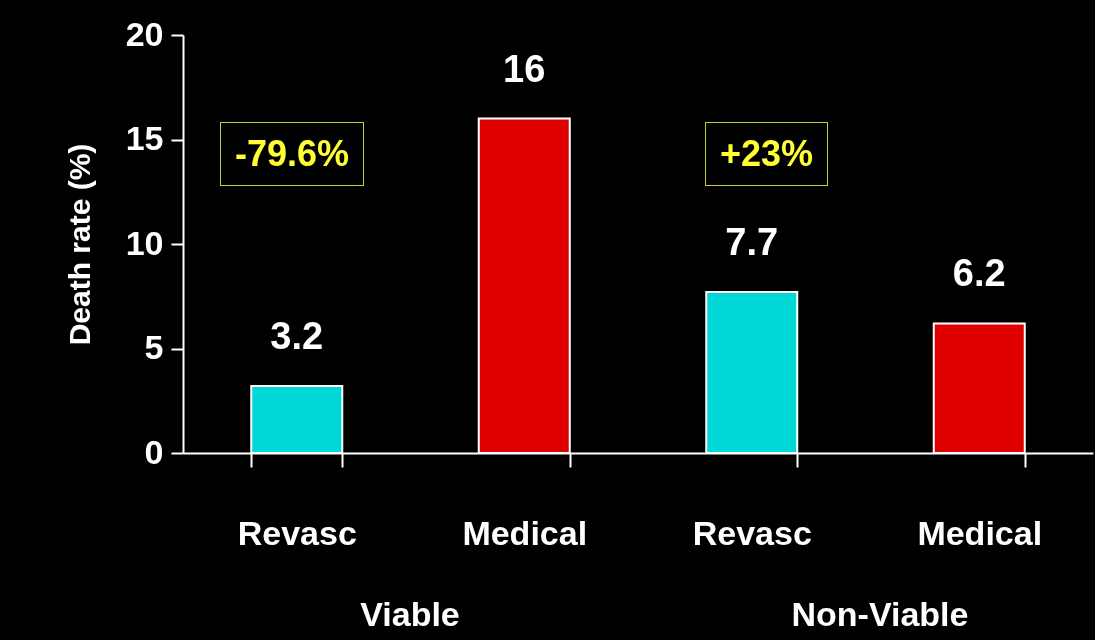 The image size is (1095, 640). I want to click on annotation: +23%, so click(767, 154).